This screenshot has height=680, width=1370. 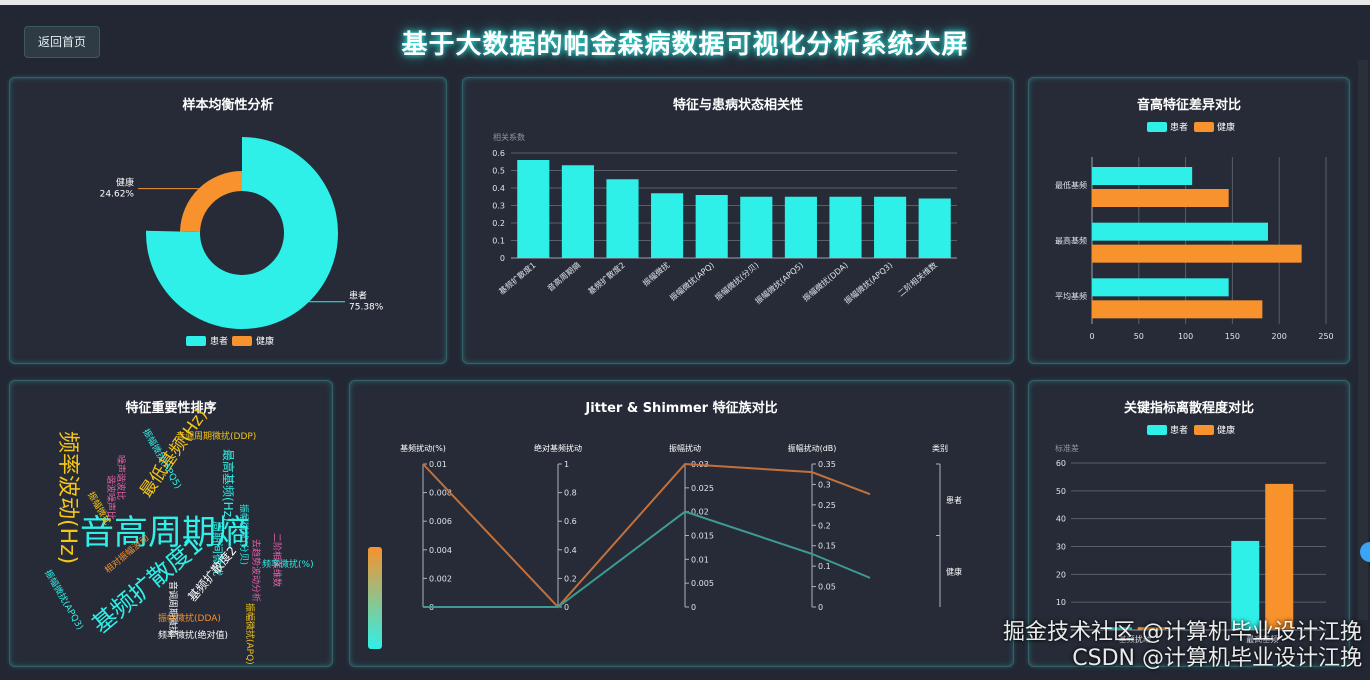 What do you see at coordinates (606, 278) in the screenshot?
I see `corr-xtick-2: 基频扩散度2` at bounding box center [606, 278].